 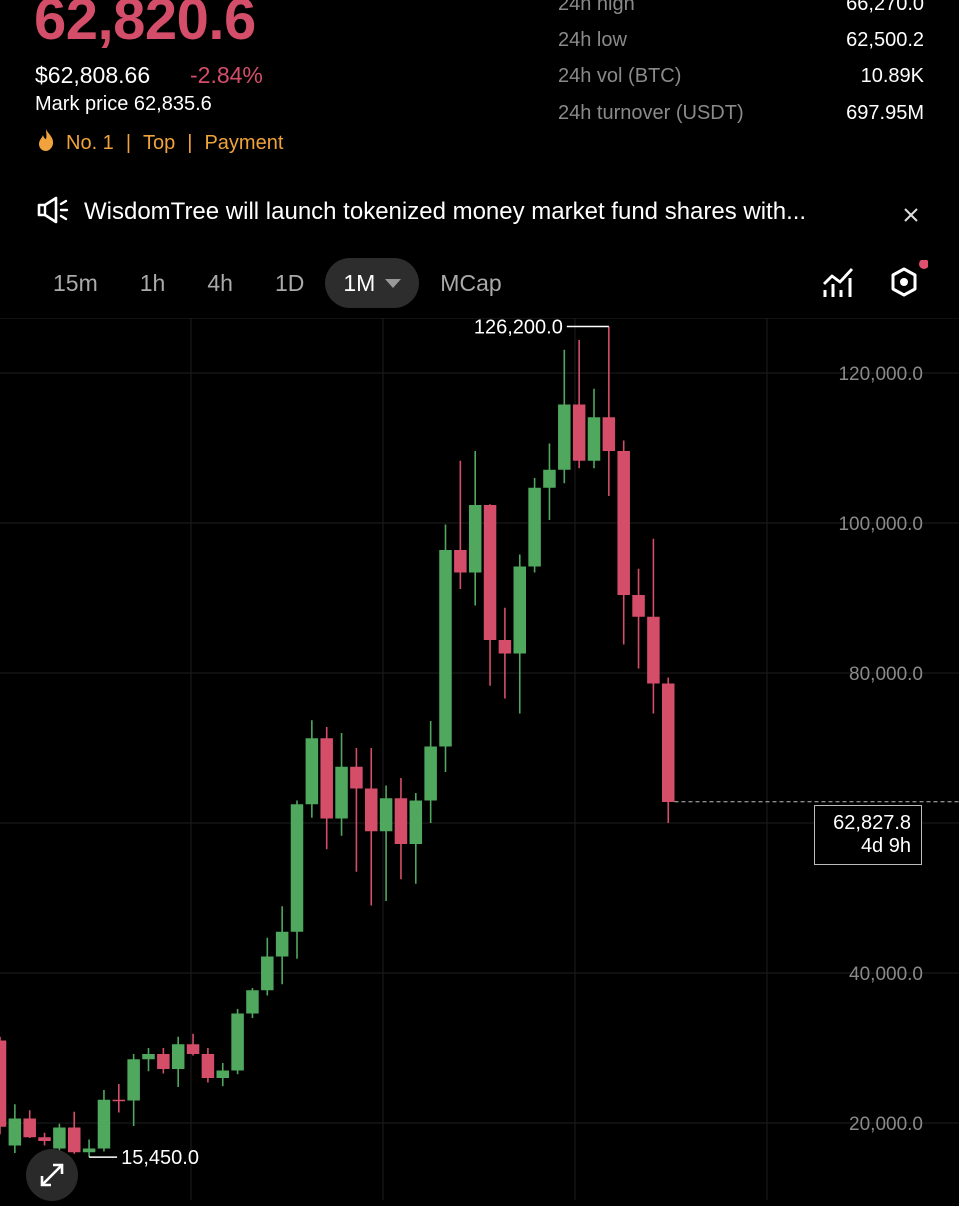 I want to click on tab-mcap: MCap, so click(x=471, y=283).